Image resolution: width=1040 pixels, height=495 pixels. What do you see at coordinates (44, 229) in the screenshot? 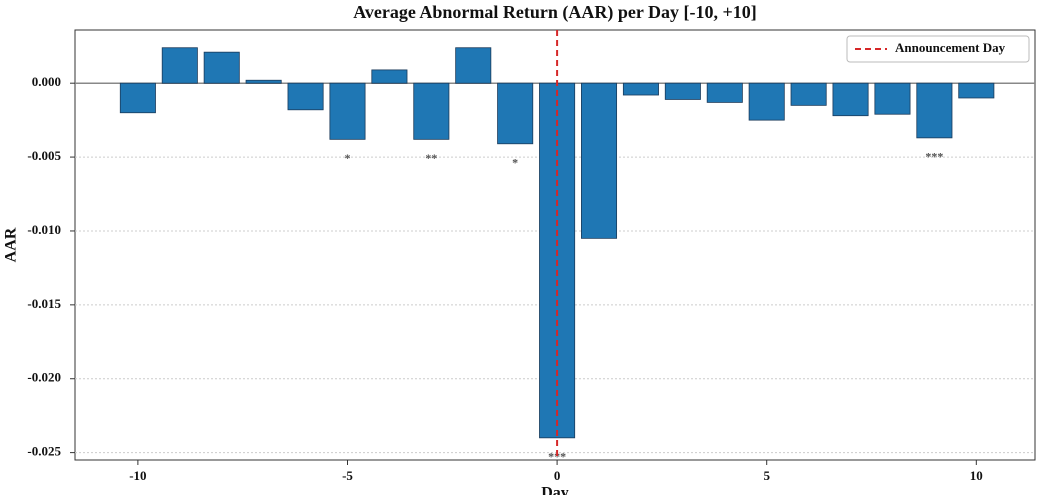
I see `y-tick-label: -0.010` at bounding box center [44, 229].